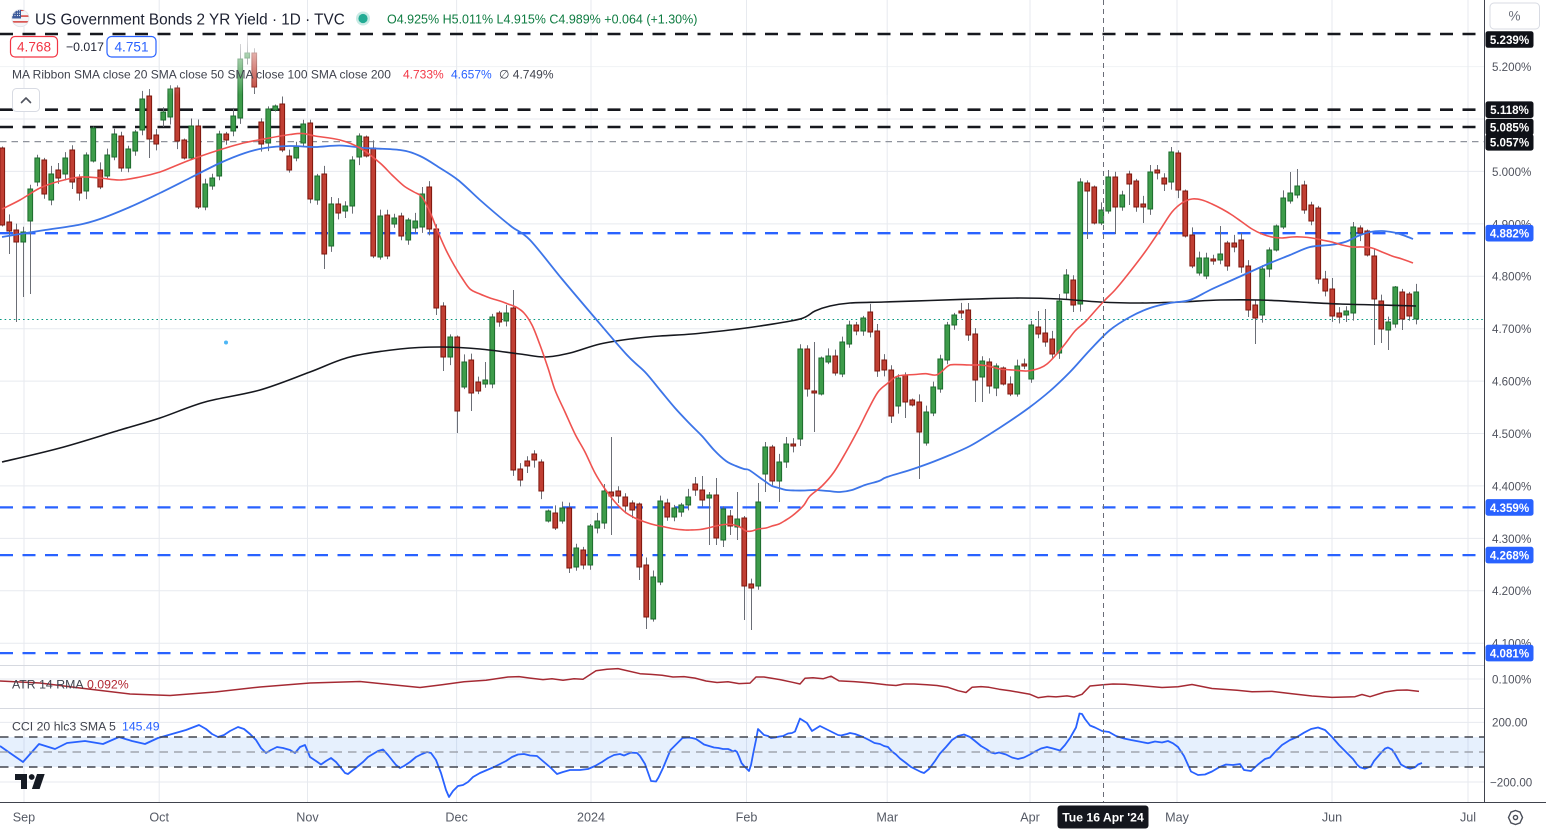 This screenshot has width=1546, height=832. What do you see at coordinates (1511, 67) in the screenshot?
I see `svg-text: 5.200%` at bounding box center [1511, 67].